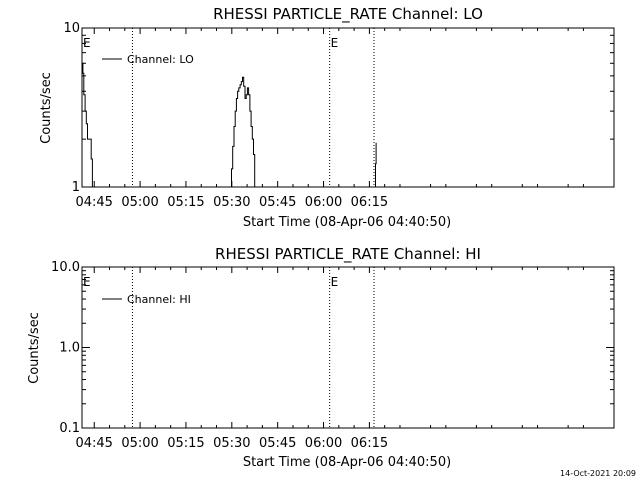 Image resolution: width=640 pixels, height=480 pixels. What do you see at coordinates (348, 254) in the screenshot?
I see `hi-chart-title: RHESSI PARTICLE_RATE Channel: HI` at bounding box center [348, 254].